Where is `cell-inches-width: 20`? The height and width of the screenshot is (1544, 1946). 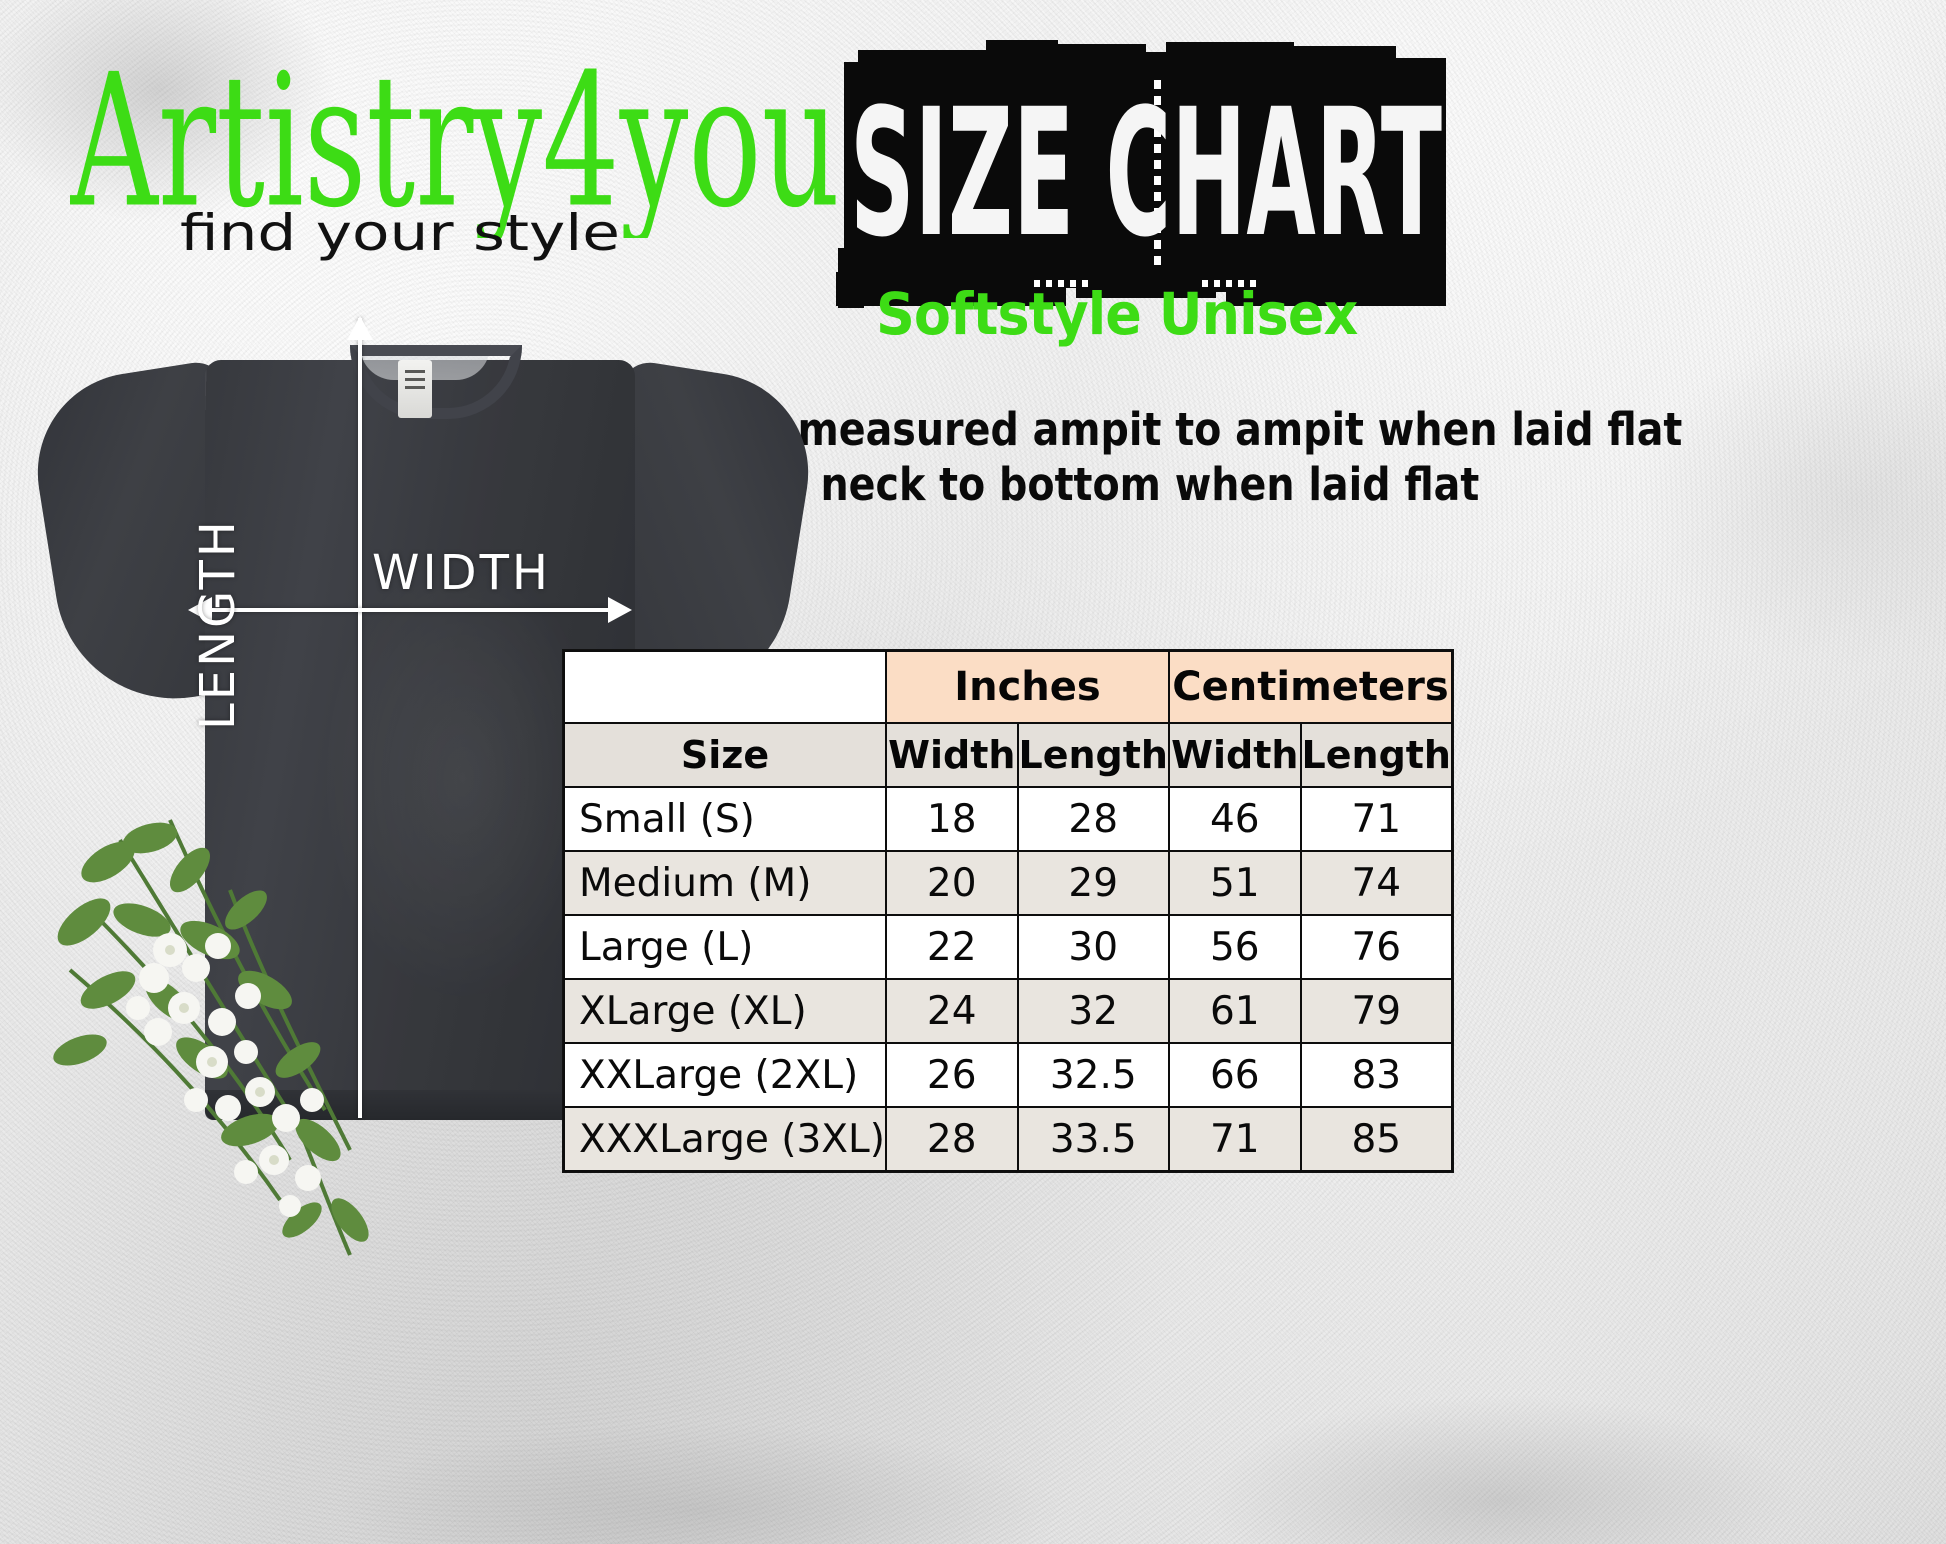 cell-inches-width: 20 is located at coordinates (951, 883).